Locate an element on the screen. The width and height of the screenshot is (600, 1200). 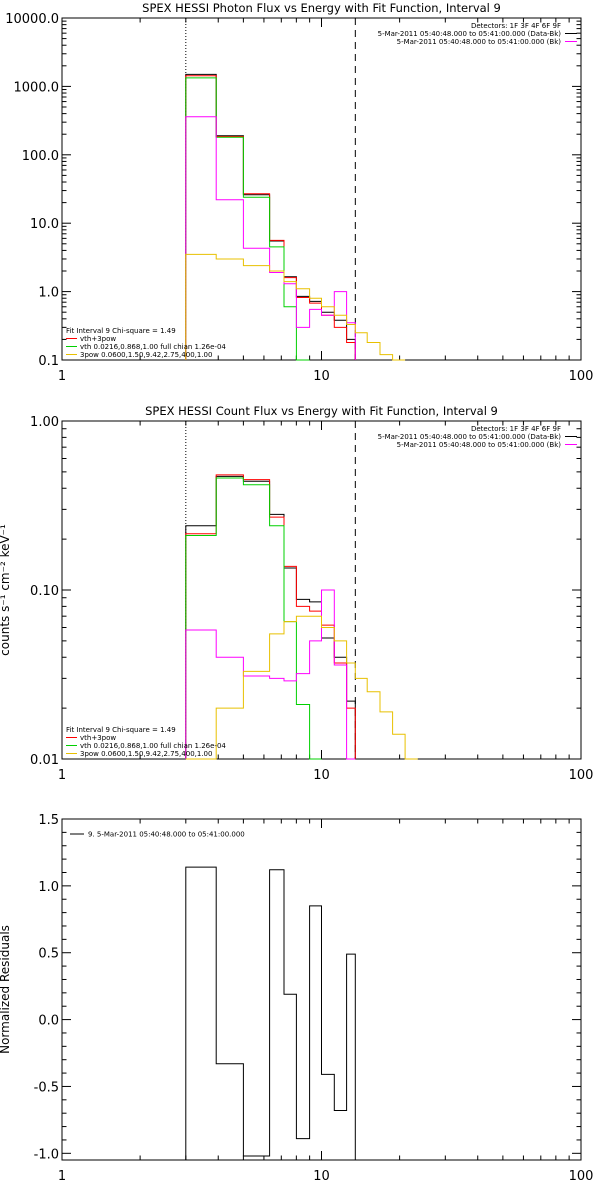
y-tick-label: 0.10 is located at coordinates (44, 591).